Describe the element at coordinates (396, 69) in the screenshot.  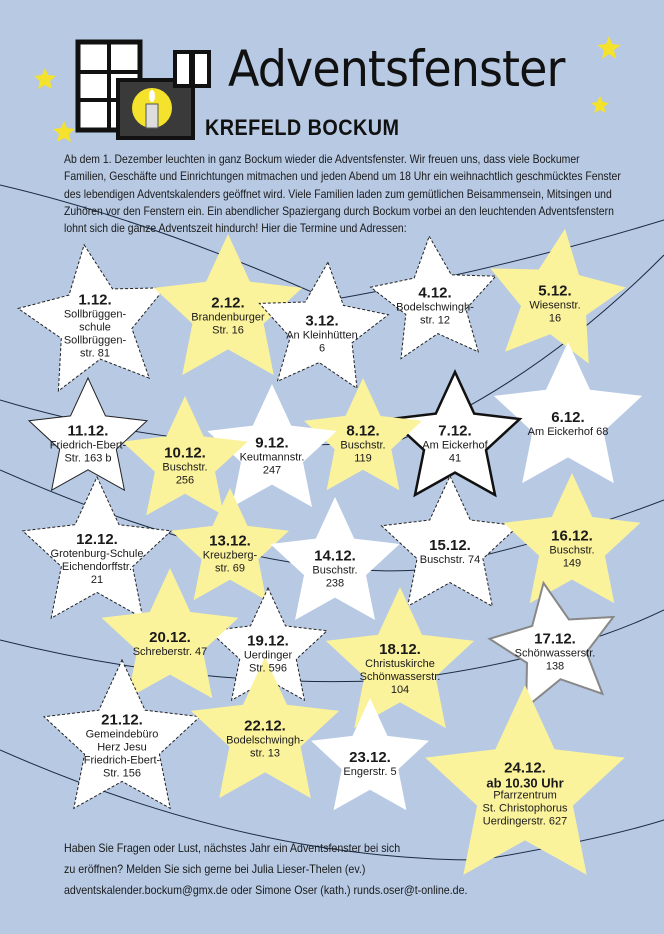
I see `page-title: Adventsfenster` at that location.